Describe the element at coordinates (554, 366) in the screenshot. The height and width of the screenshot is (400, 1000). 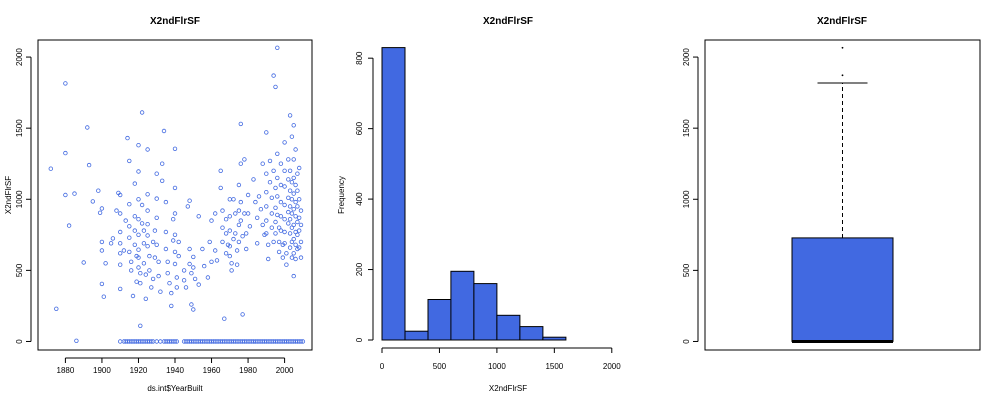
I see `histogram-x-tick-label: 1500` at that location.